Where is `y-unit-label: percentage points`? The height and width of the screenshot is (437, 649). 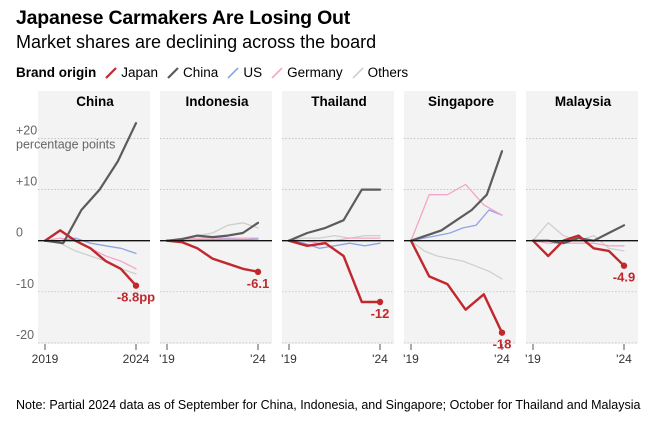 y-unit-label: percentage points is located at coordinates (65, 144).